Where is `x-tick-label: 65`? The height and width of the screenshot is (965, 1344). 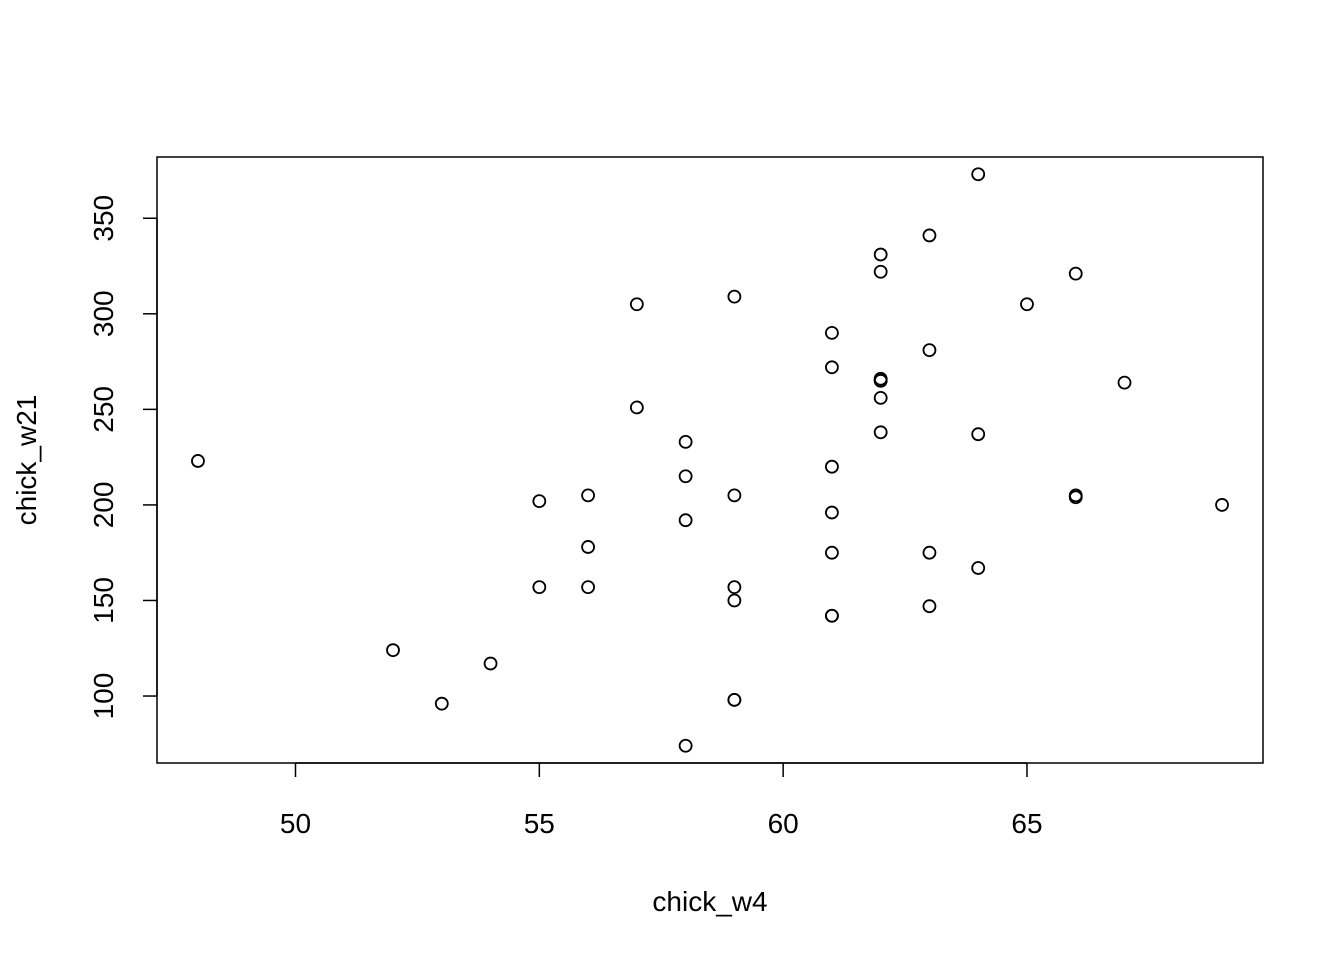 x-tick-label: 65 is located at coordinates (1026, 823).